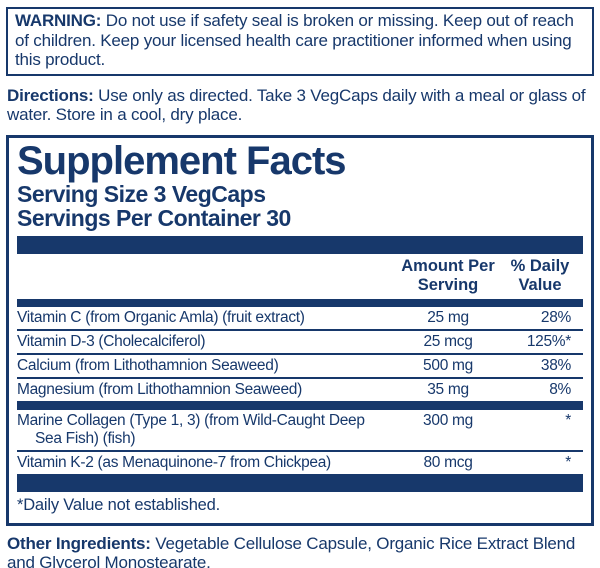 The width and height of the screenshot is (600, 568). I want to click on servings-per-container: Servings Per Container 30, so click(154, 217).